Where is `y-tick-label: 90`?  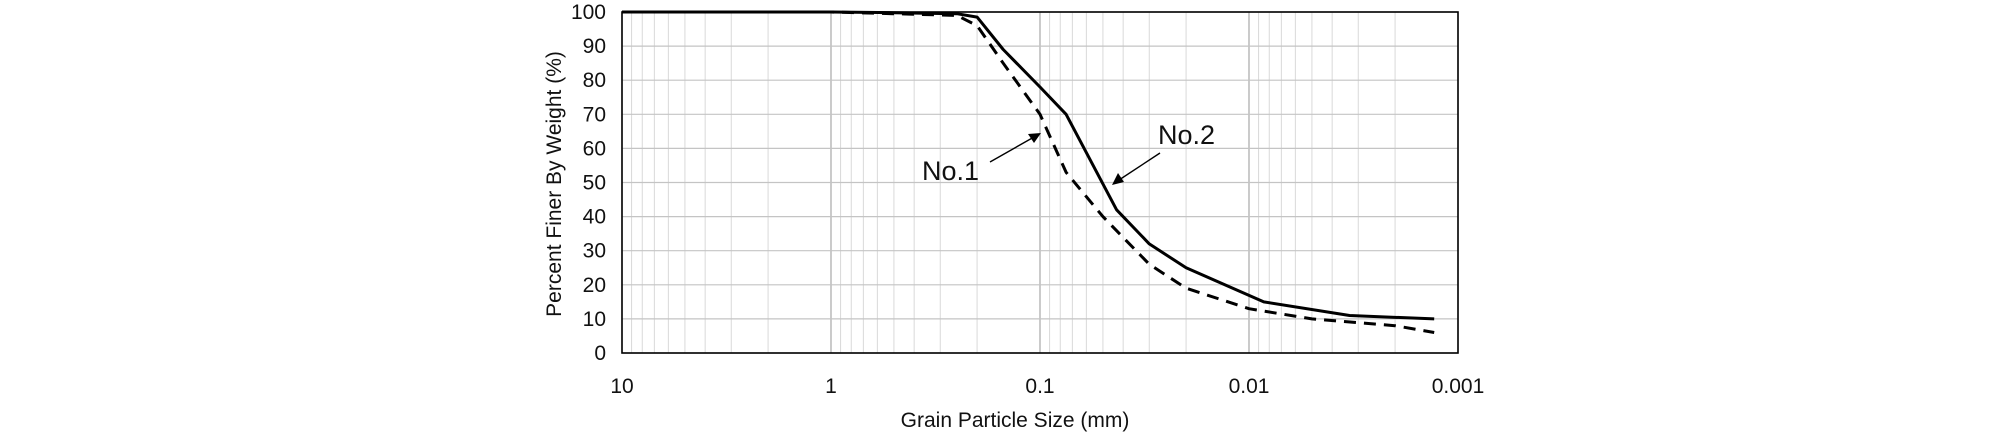
y-tick-label: 90 is located at coordinates (594, 46).